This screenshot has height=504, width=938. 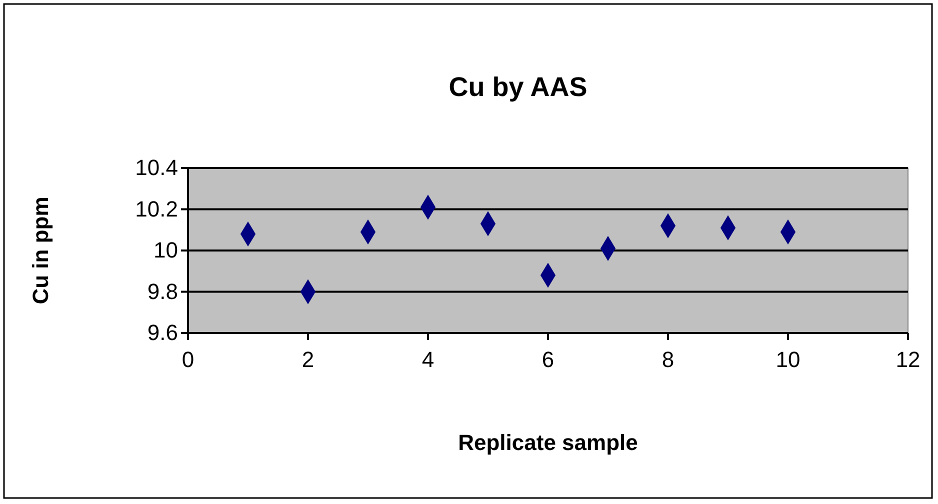 What do you see at coordinates (166, 250) in the screenshot?
I see `y-tick-label: 10` at bounding box center [166, 250].